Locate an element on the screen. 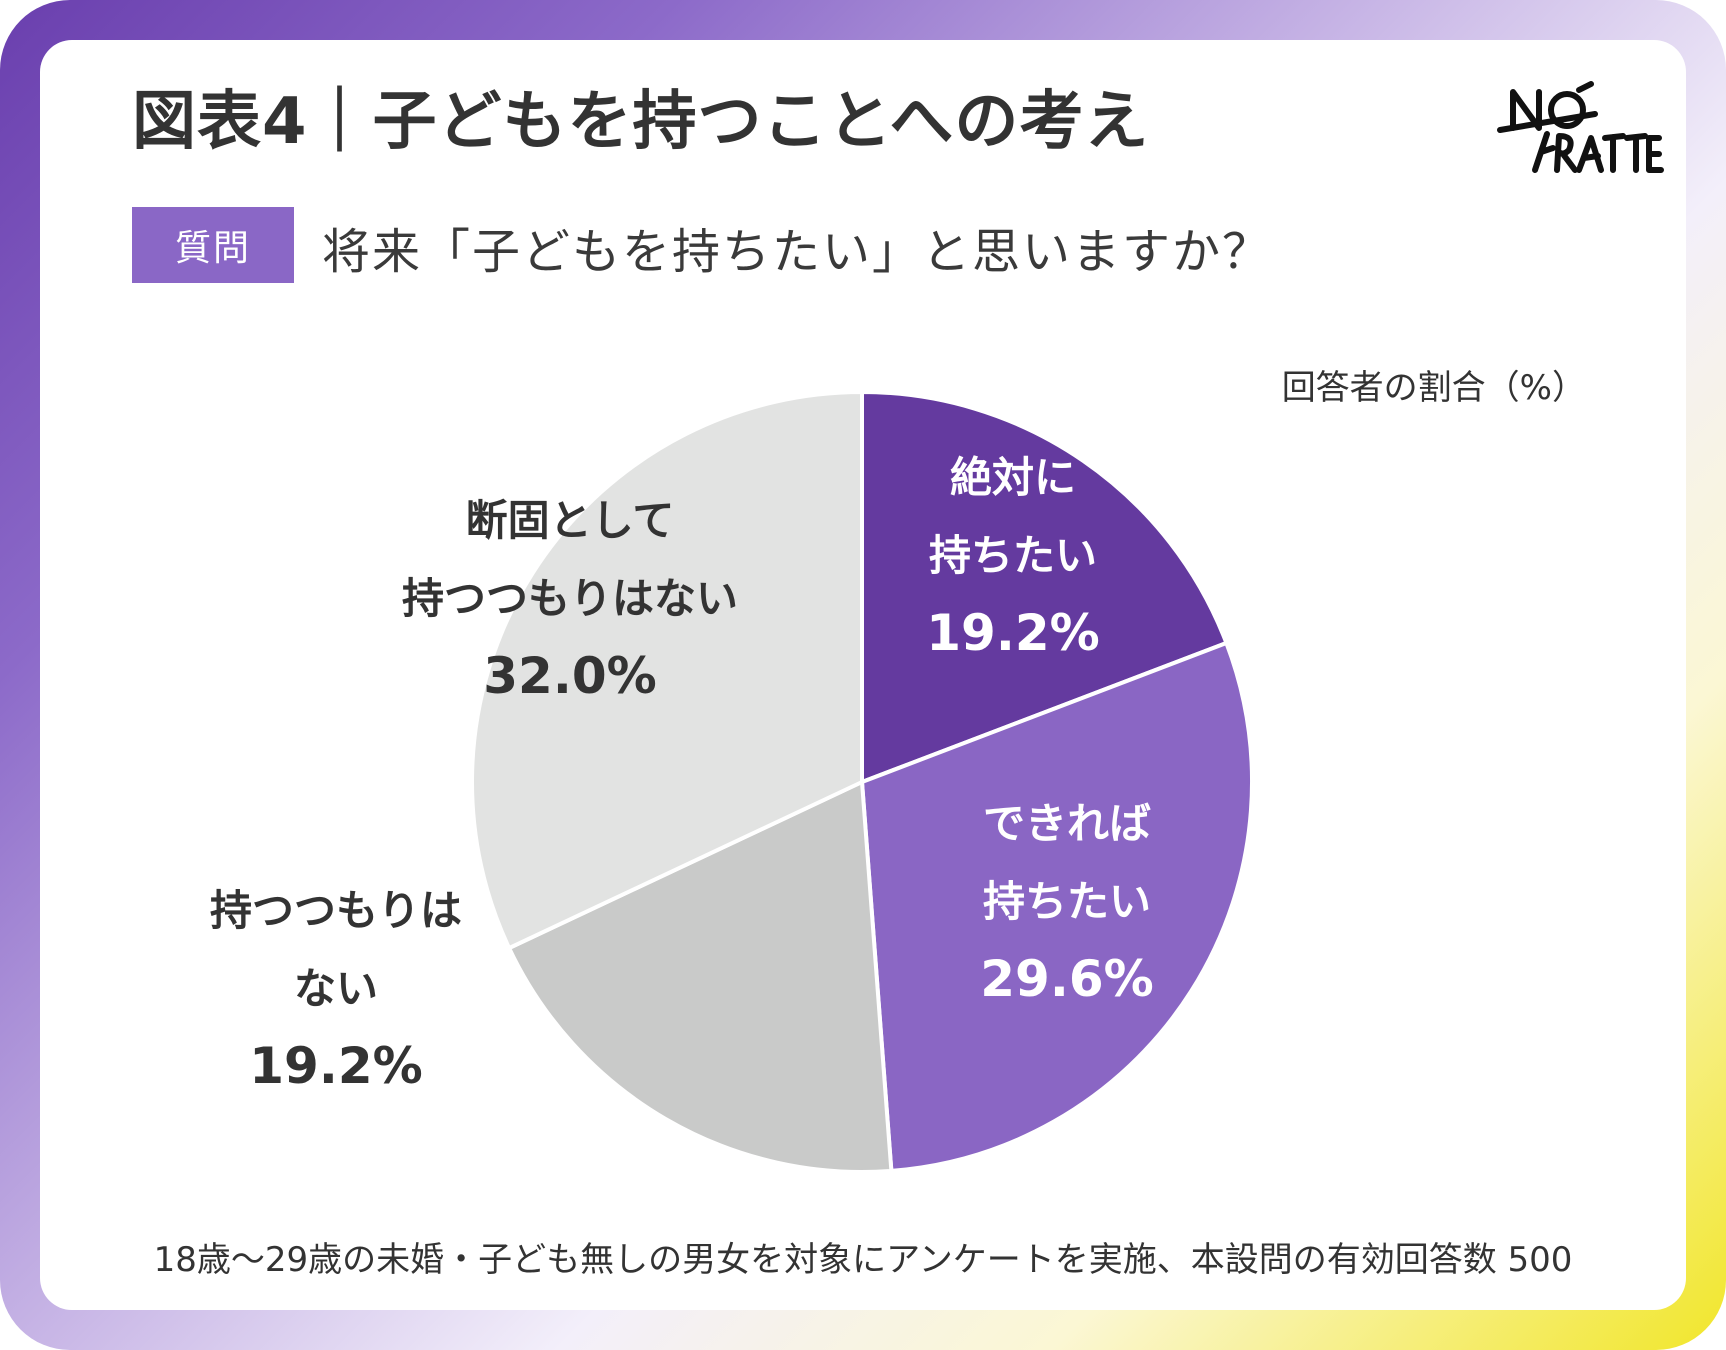 The height and width of the screenshot is (1350, 1726). slice-label-line: 絶対に is located at coordinates (1013, 477).